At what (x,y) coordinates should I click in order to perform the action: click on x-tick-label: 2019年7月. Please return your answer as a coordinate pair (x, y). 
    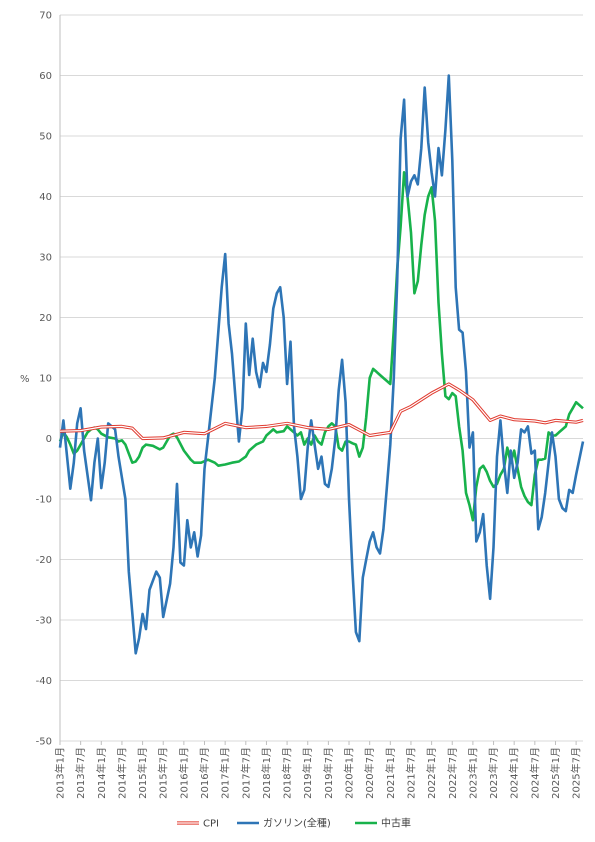
    Looking at the image, I should click on (328, 773).